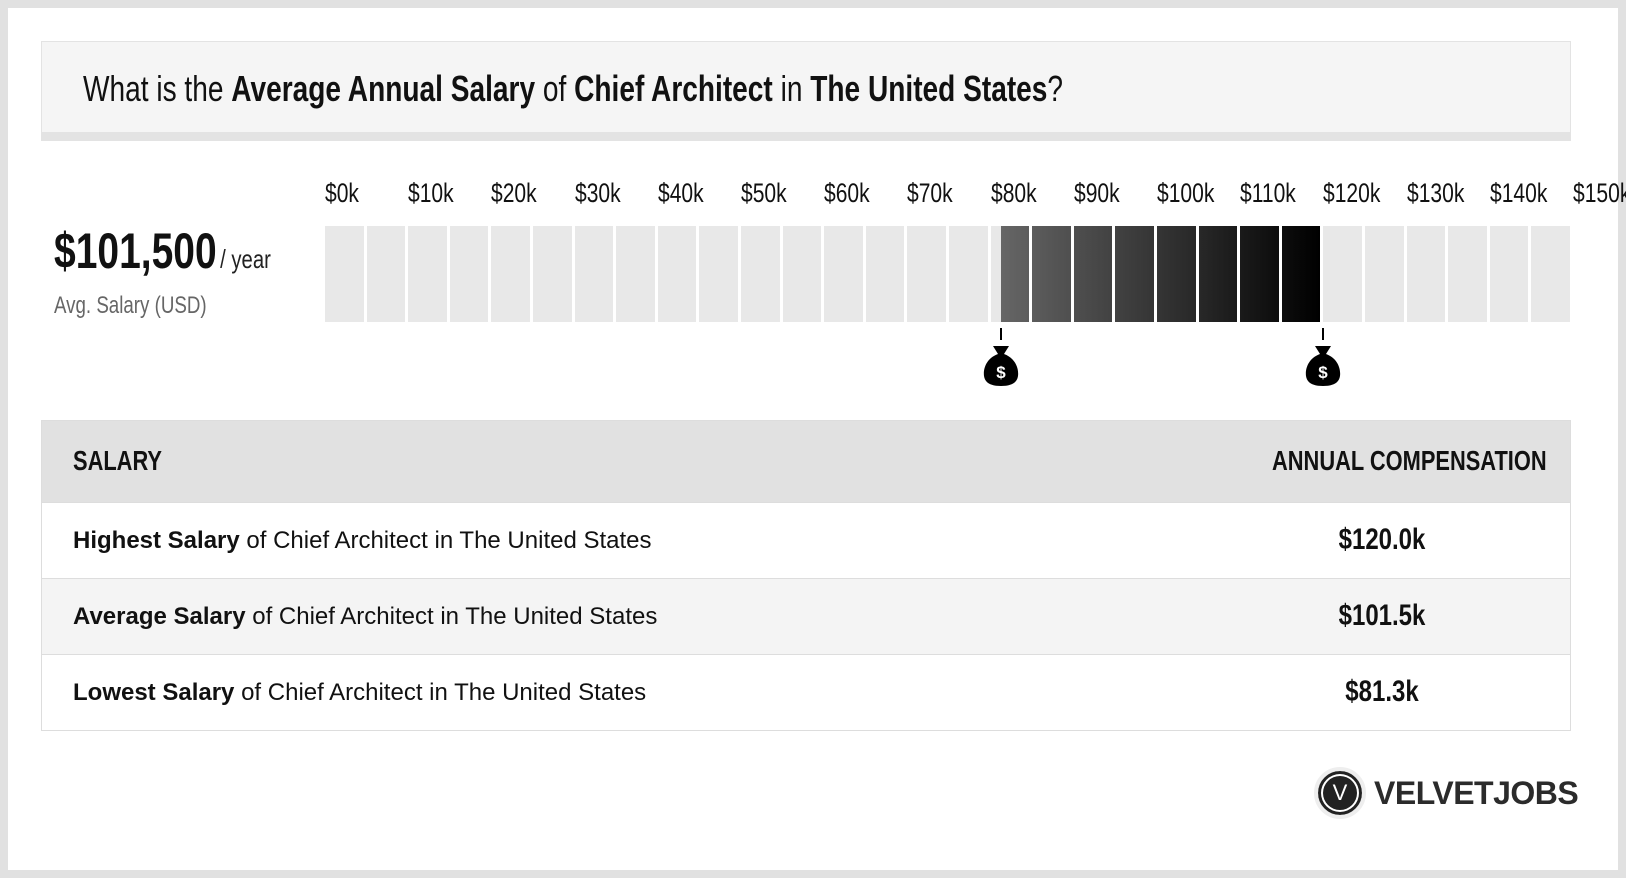 The height and width of the screenshot is (878, 1626). Describe the element at coordinates (342, 193) in the screenshot. I see `tick-label: $0k` at that location.